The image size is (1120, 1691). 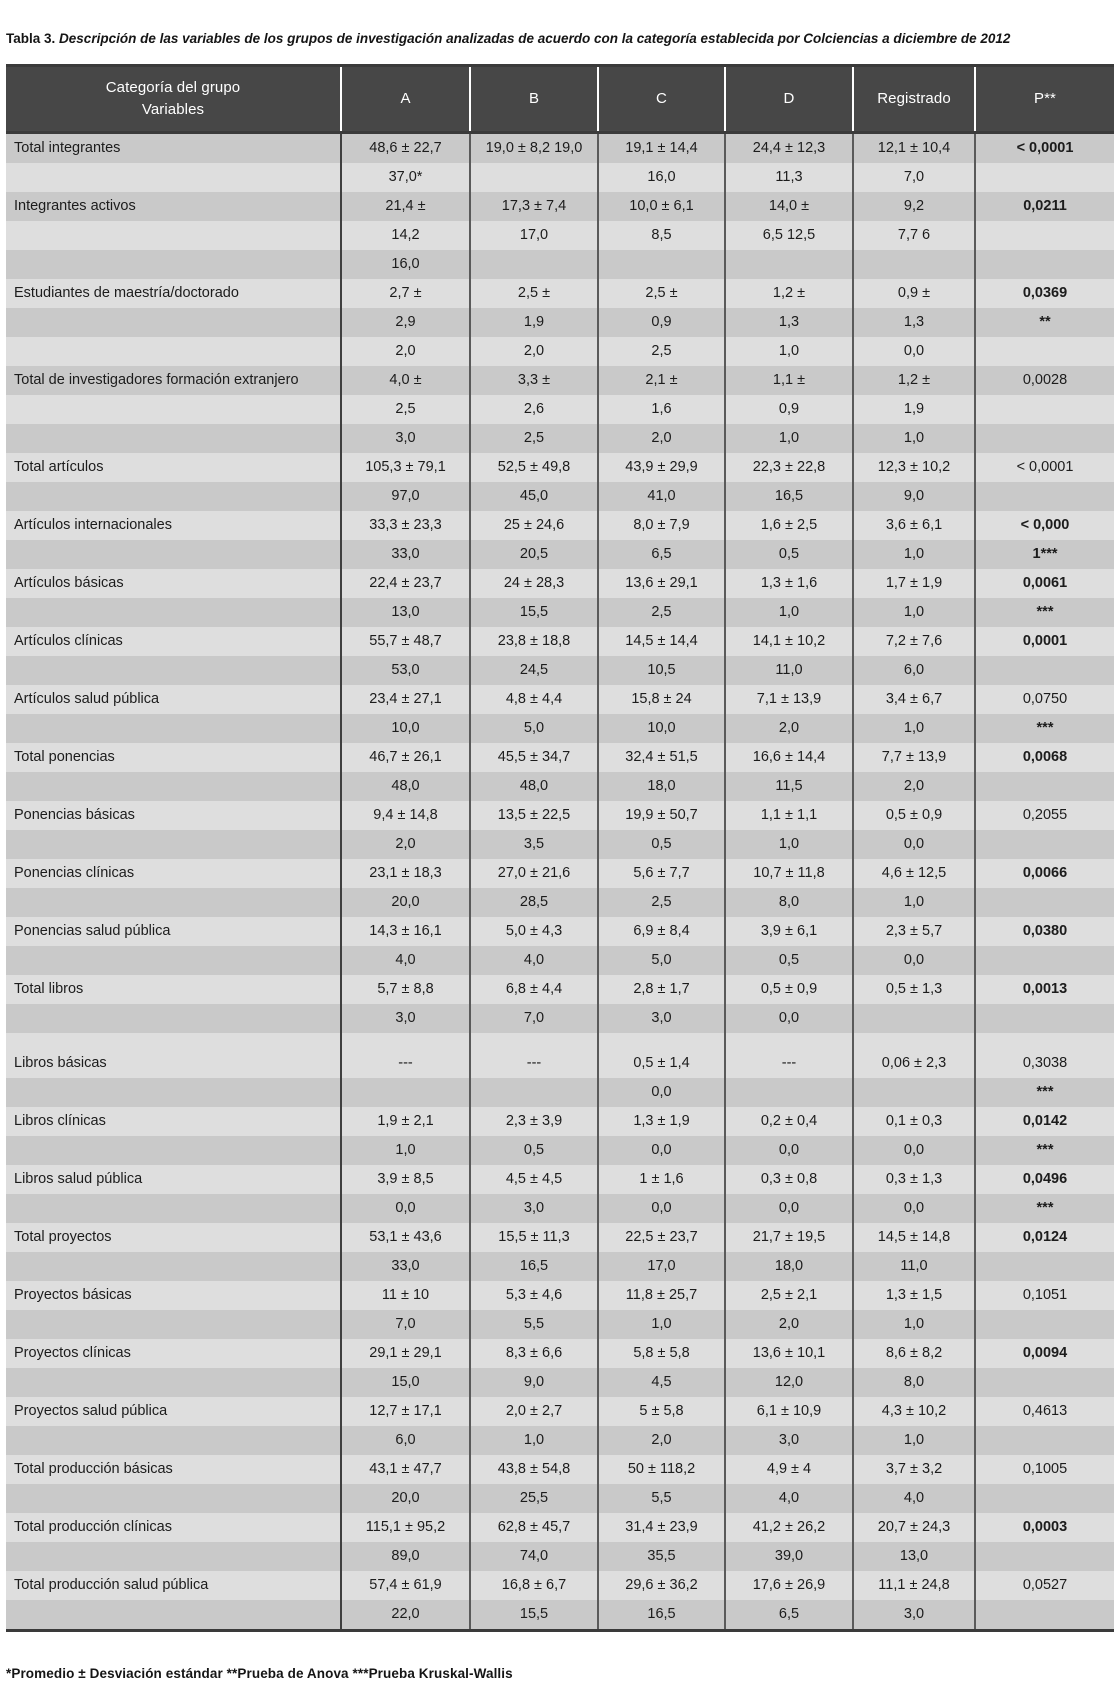 I want to click on cell-b: 8,3 ± 6,6, so click(x=534, y=1353).